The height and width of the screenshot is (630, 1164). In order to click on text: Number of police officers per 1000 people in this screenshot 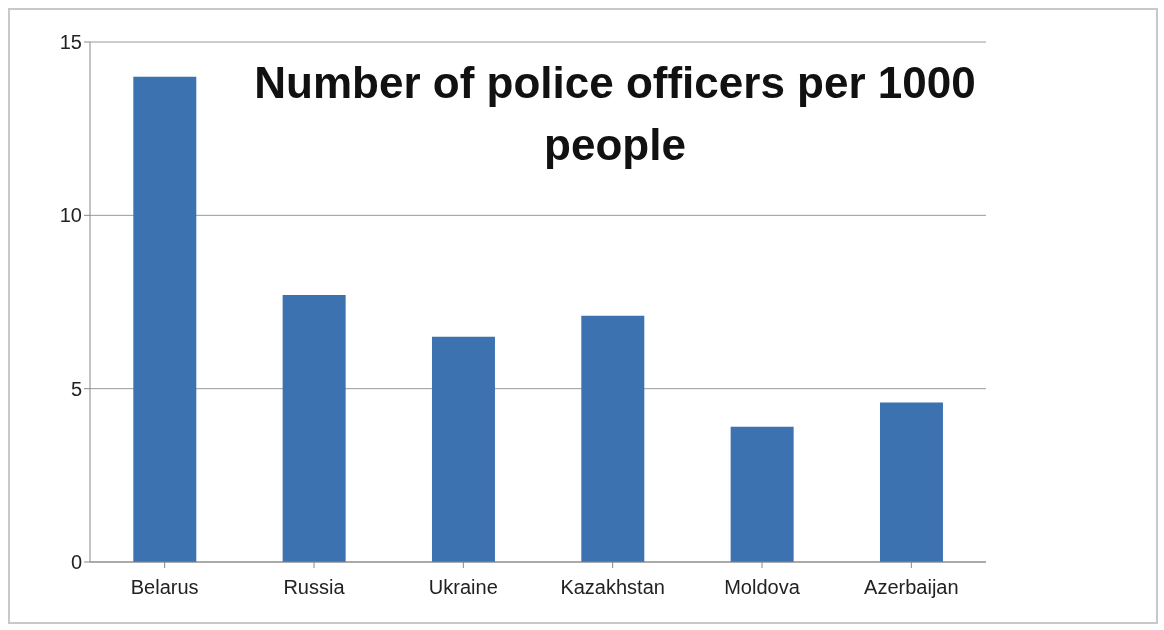, I will do `click(615, 114)`.